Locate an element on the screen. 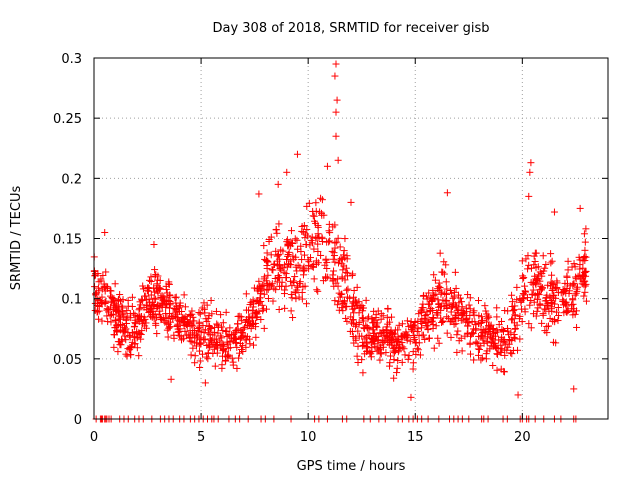 The height and width of the screenshot is (480, 640). x-tick-label: 20 is located at coordinates (522, 437).